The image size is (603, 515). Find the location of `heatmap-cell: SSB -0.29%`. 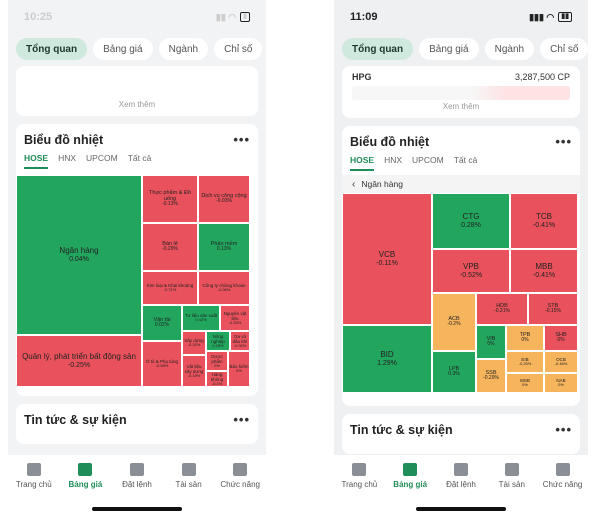

heatmap-cell: SSB -0.29% is located at coordinates (491, 376).